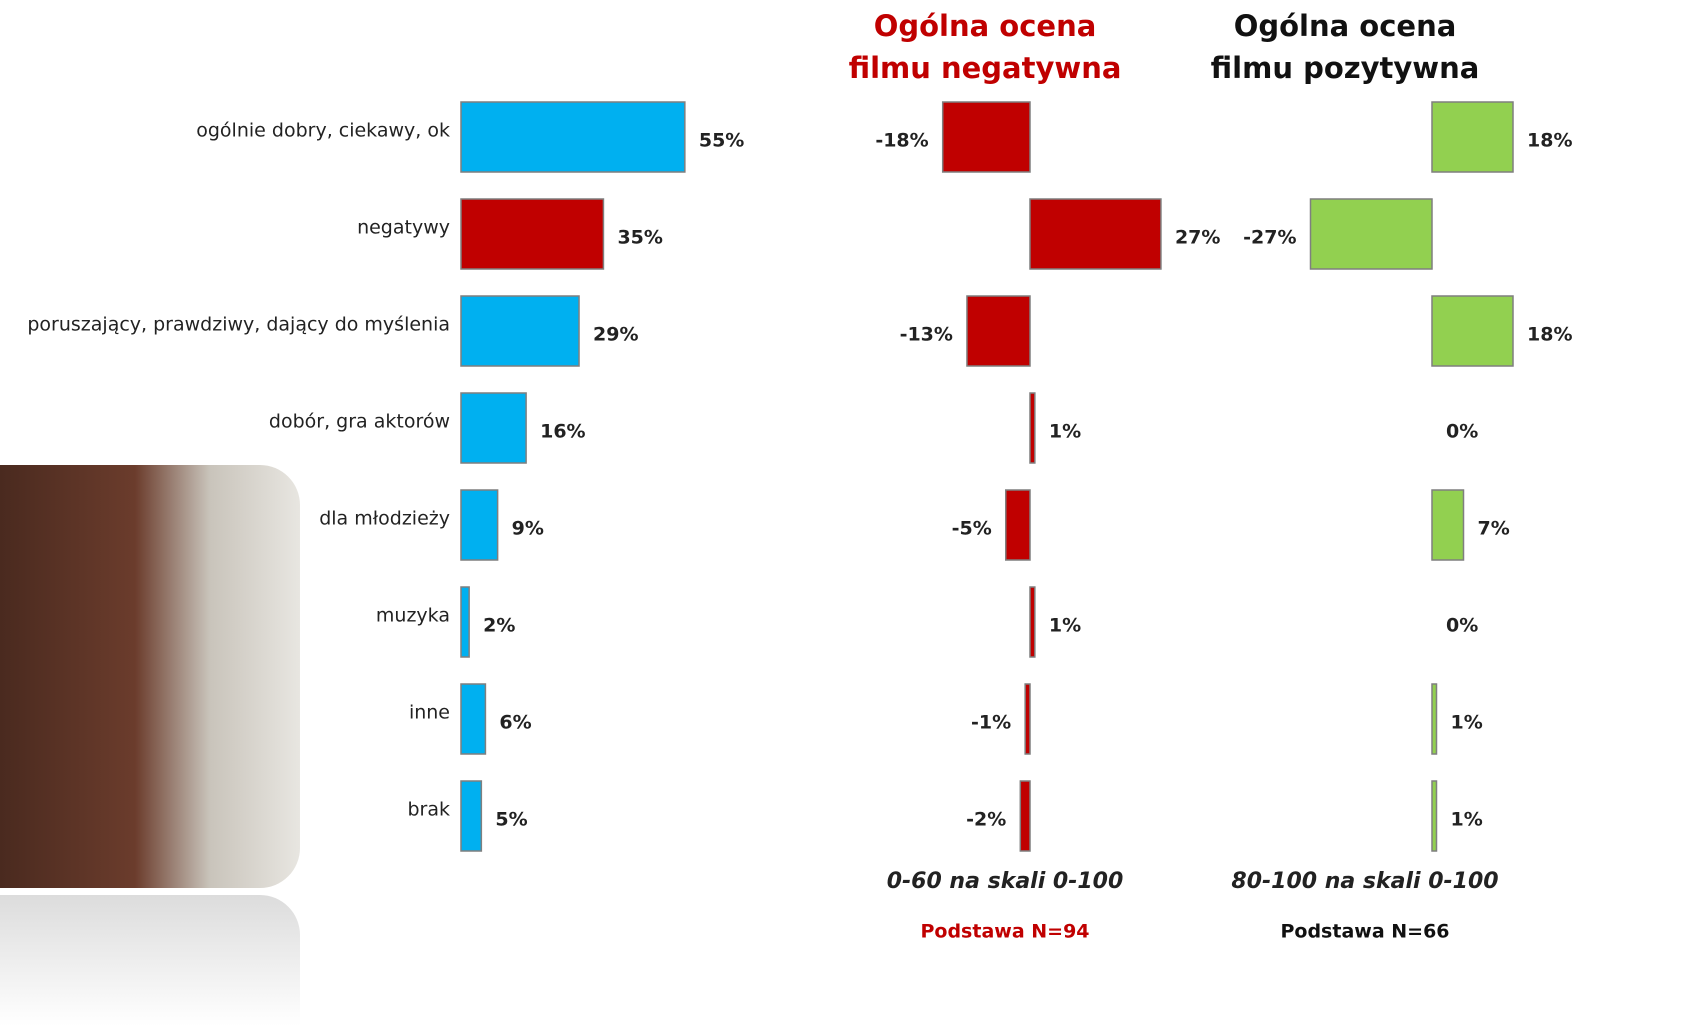 This screenshot has height=1026, width=1706. I want to click on category-label: muzyka, so click(413, 616).